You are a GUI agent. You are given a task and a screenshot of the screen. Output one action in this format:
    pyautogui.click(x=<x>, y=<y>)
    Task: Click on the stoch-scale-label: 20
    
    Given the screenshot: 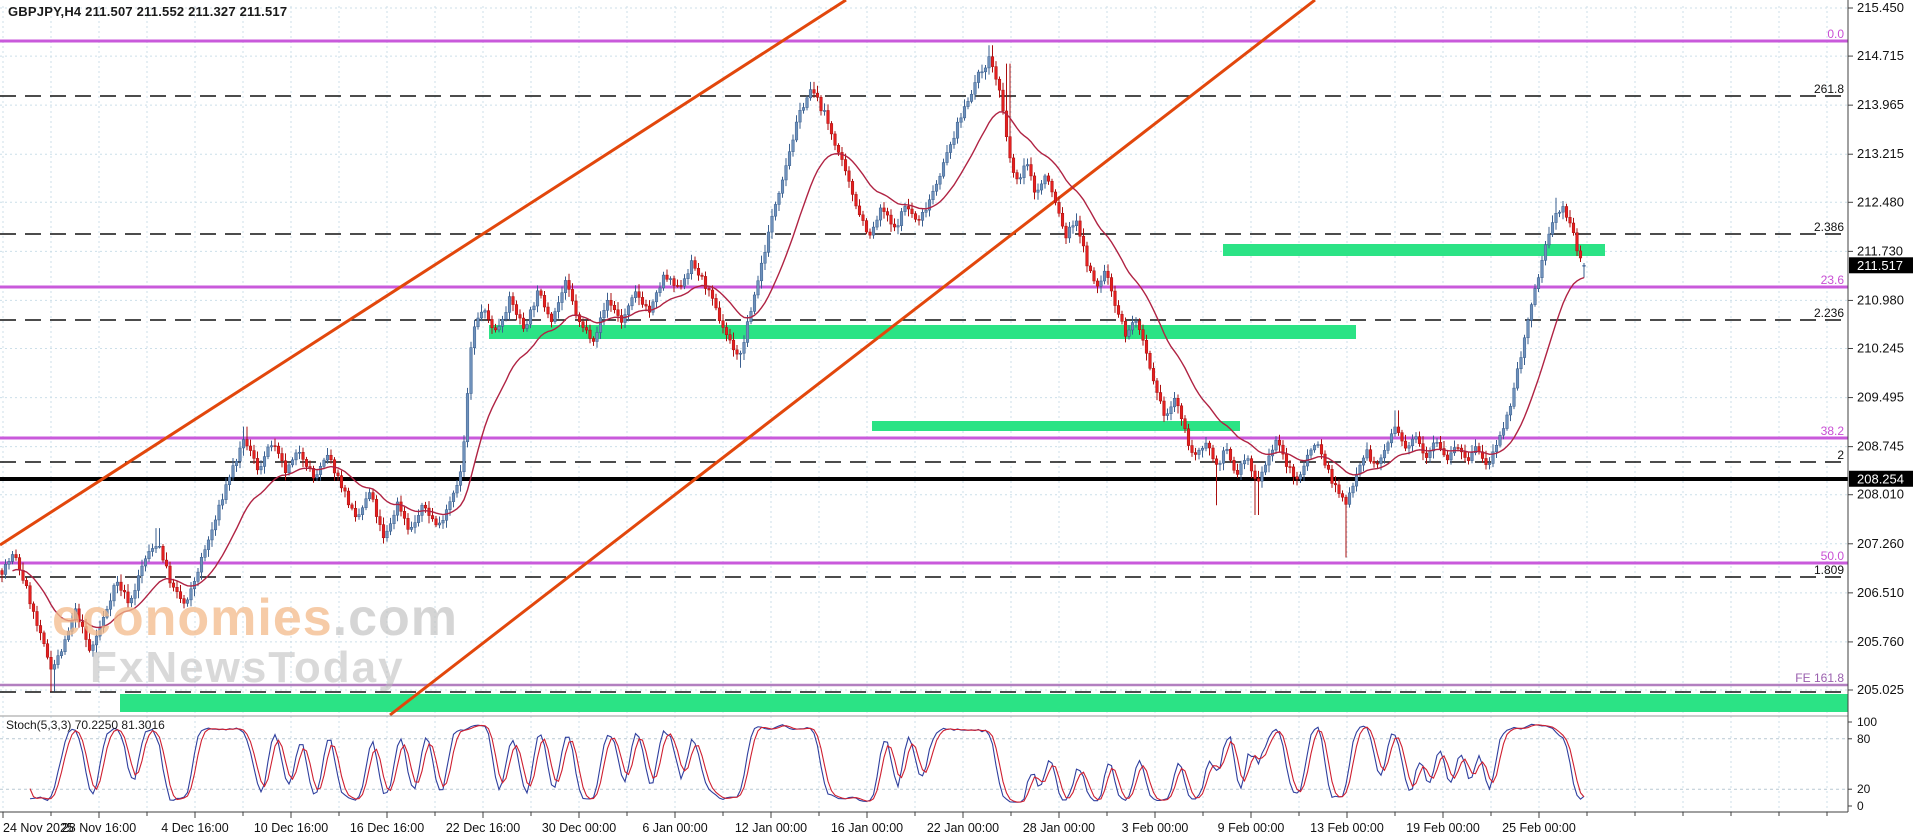 What is the action you would take?
    pyautogui.click(x=1864, y=789)
    